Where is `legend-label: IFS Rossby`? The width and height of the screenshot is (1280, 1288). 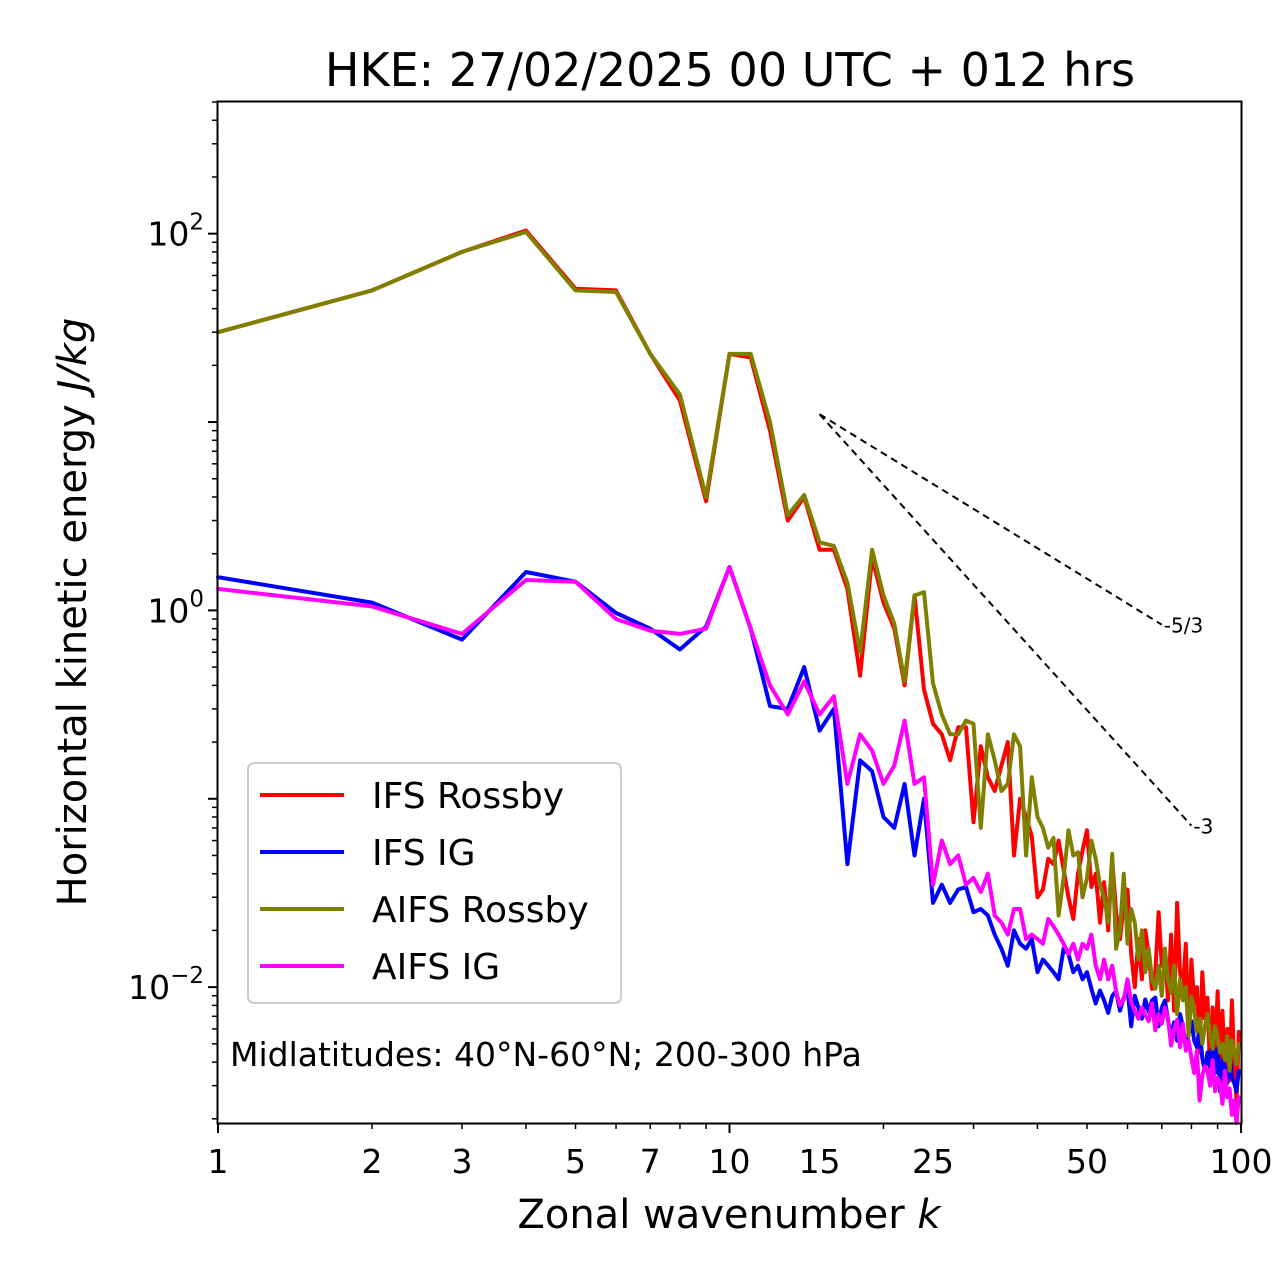
legend-label: IFS Rossby is located at coordinates (468, 796).